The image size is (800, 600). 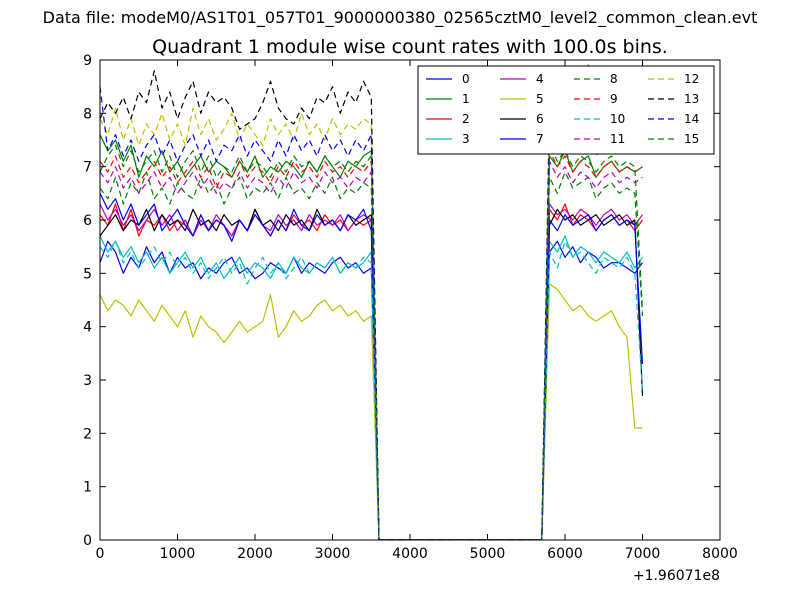 I want to click on y-tick-label: 6, so click(x=87, y=221).